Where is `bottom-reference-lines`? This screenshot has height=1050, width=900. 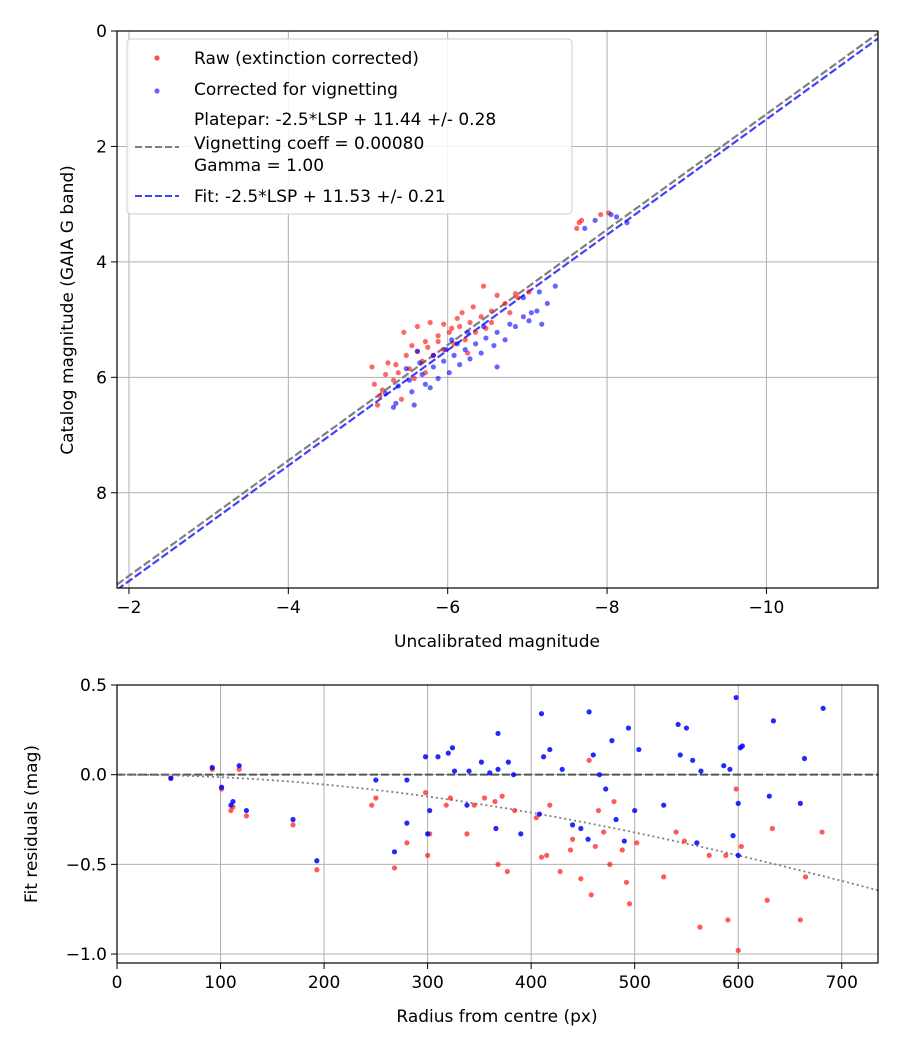 bottom-reference-lines is located at coordinates (498, 832).